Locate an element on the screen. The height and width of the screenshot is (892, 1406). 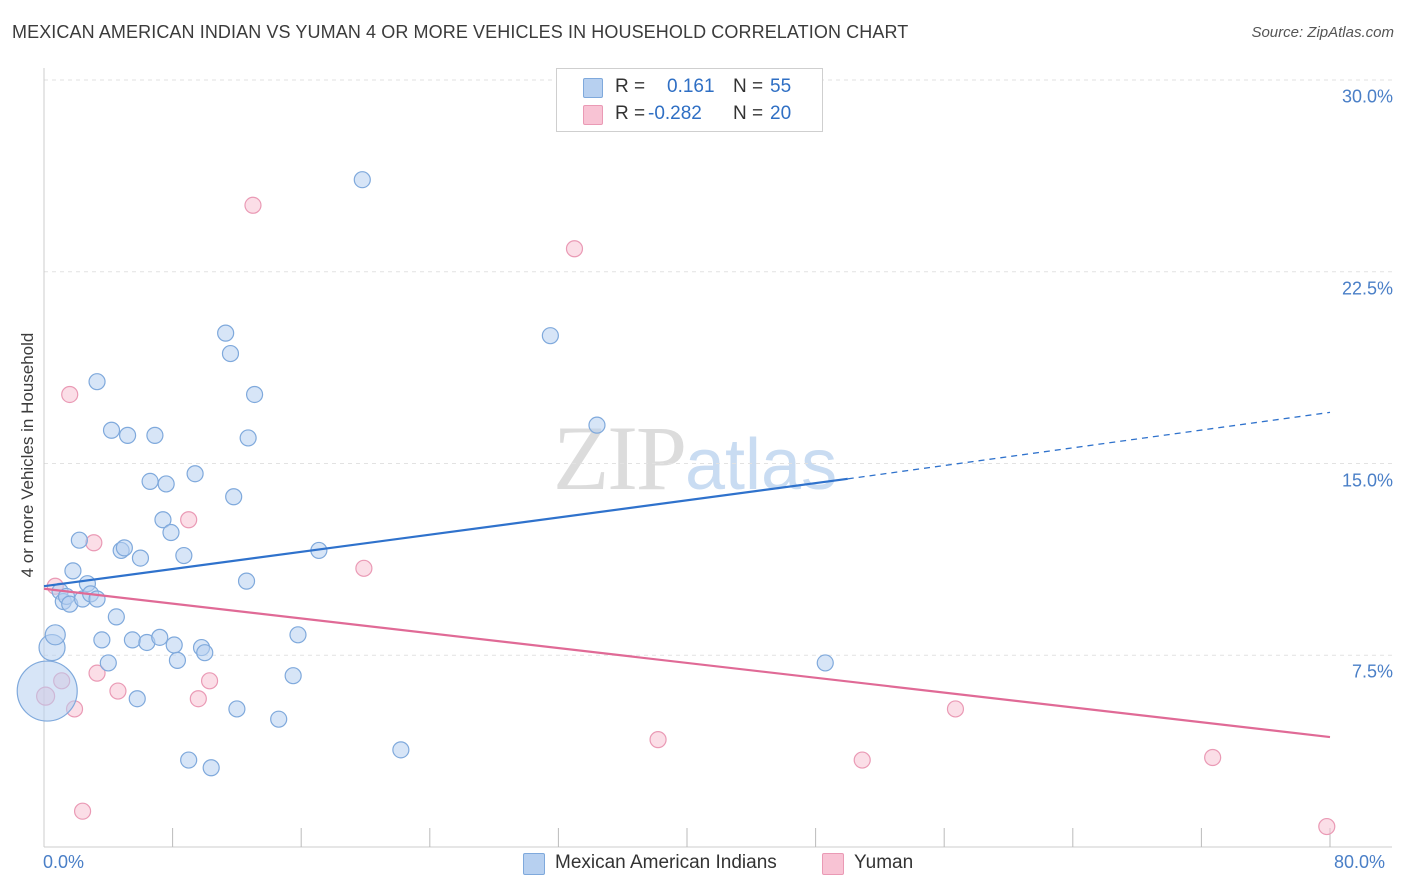
y-tick-label: 15.0% is located at coordinates (1367, 480).